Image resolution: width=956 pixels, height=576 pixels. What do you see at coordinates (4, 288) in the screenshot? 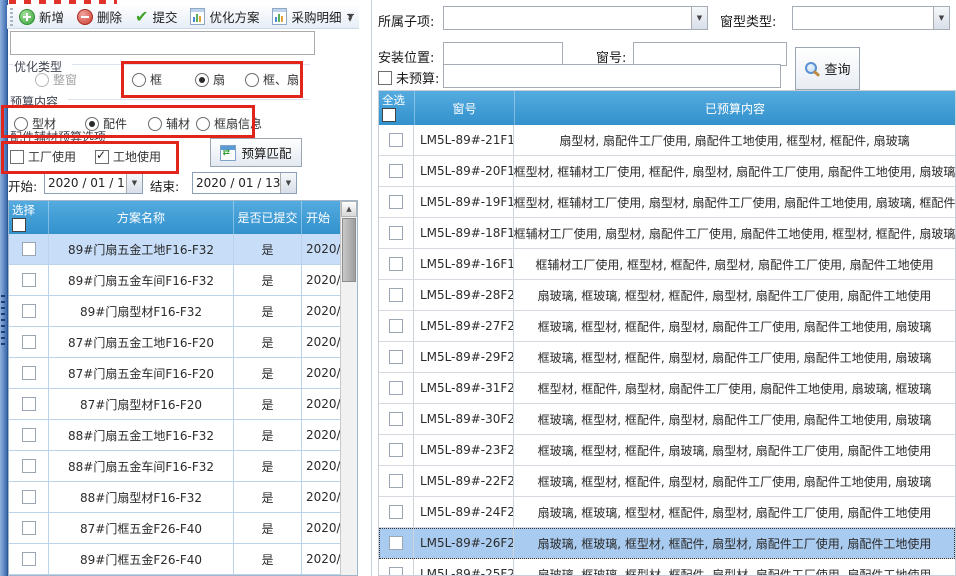
I see `dock-strip` at bounding box center [4, 288].